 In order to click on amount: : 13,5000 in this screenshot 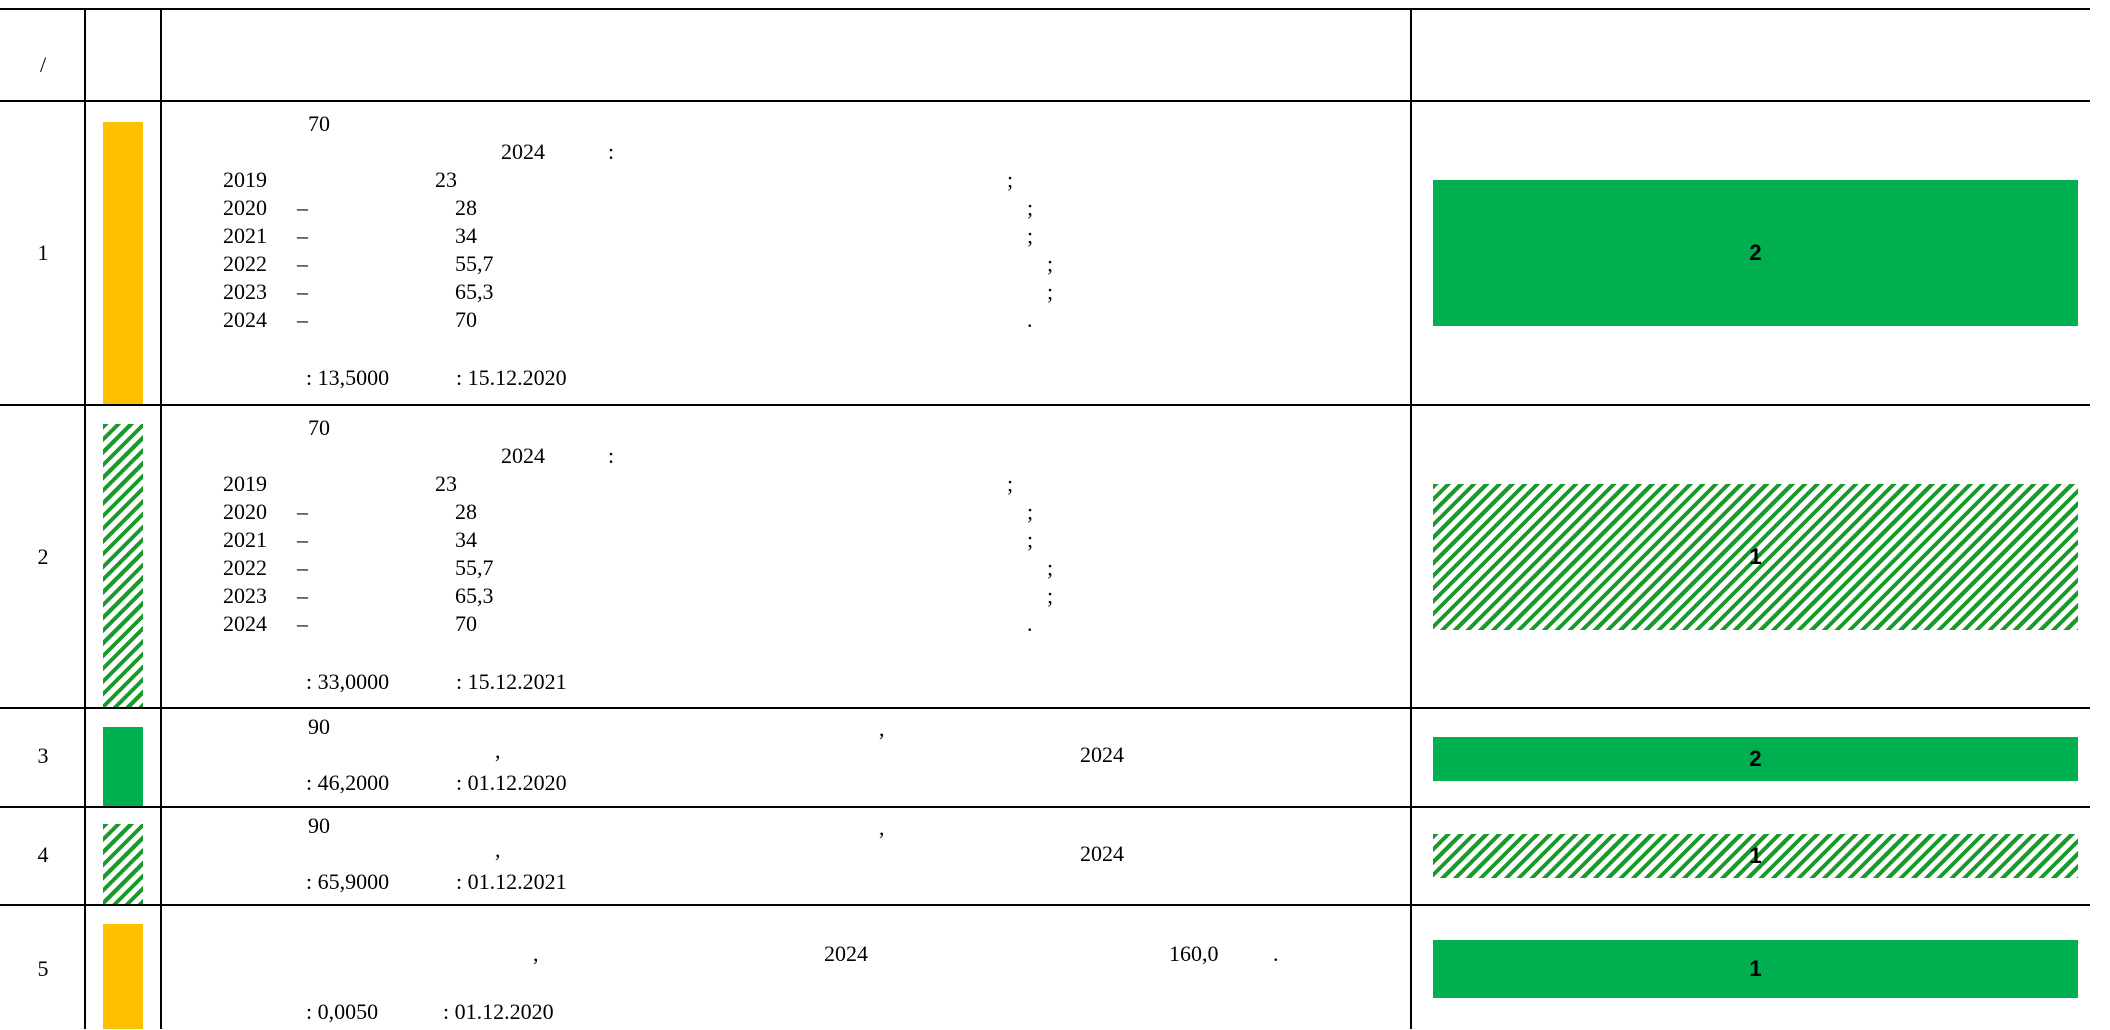, I will do `click(348, 377)`.